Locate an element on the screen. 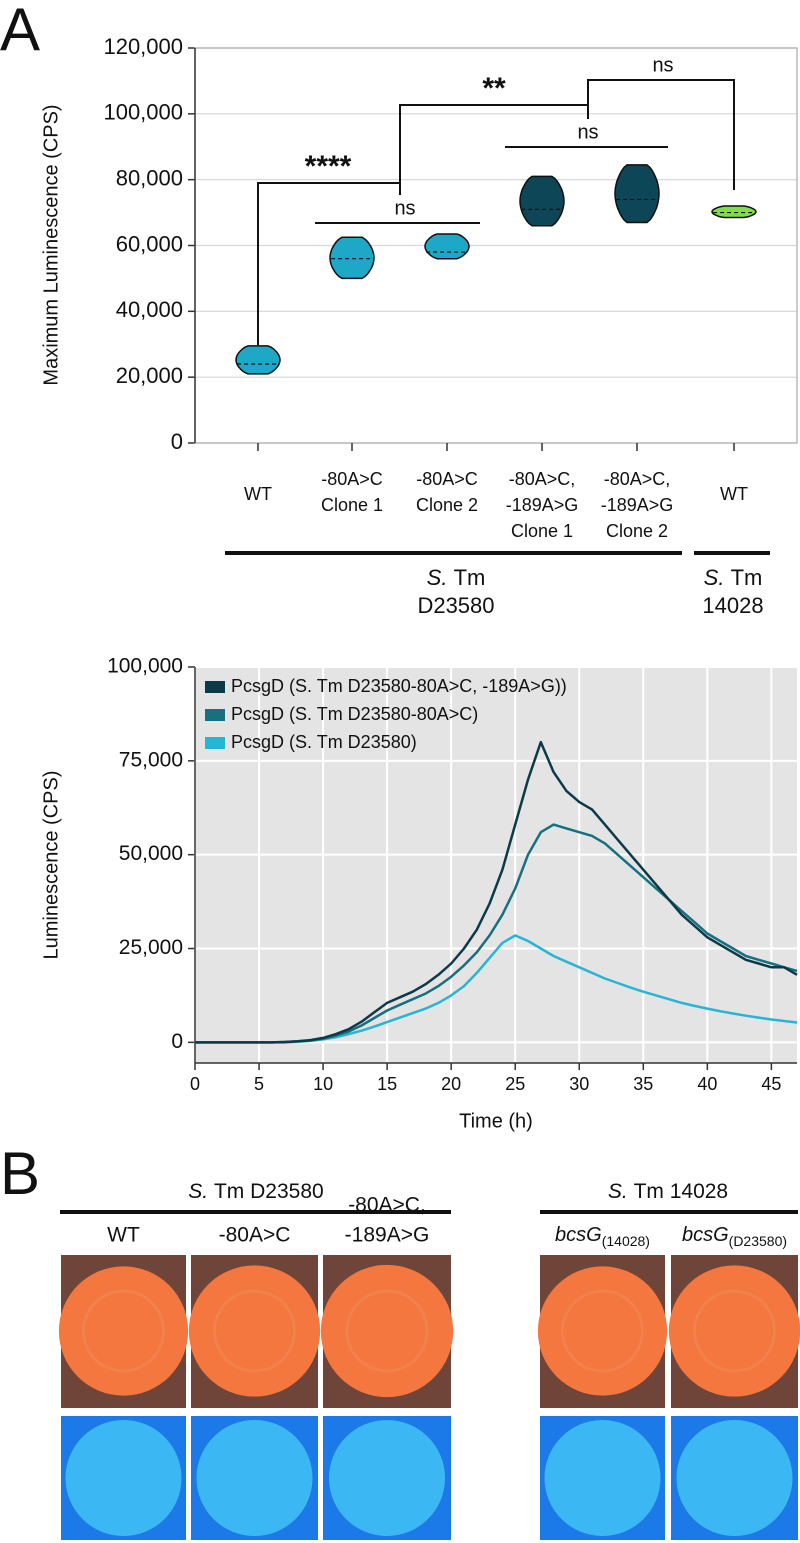 The image size is (800, 1543). x-tick-label: 15 is located at coordinates (387, 1084).